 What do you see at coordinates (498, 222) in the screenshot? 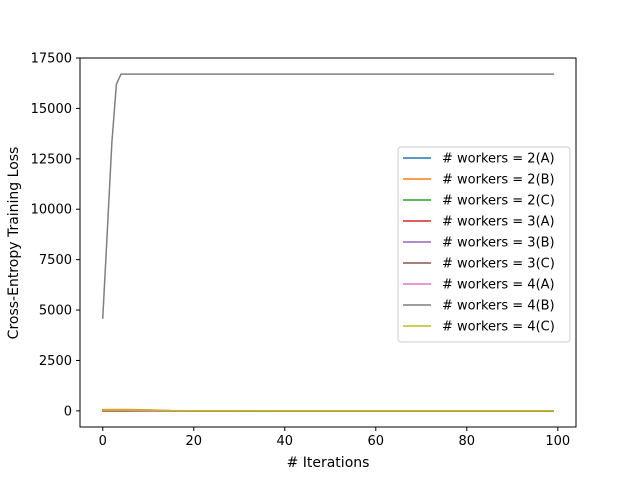
I see `legend-entry-label: # workers = 3(A)` at bounding box center [498, 222].